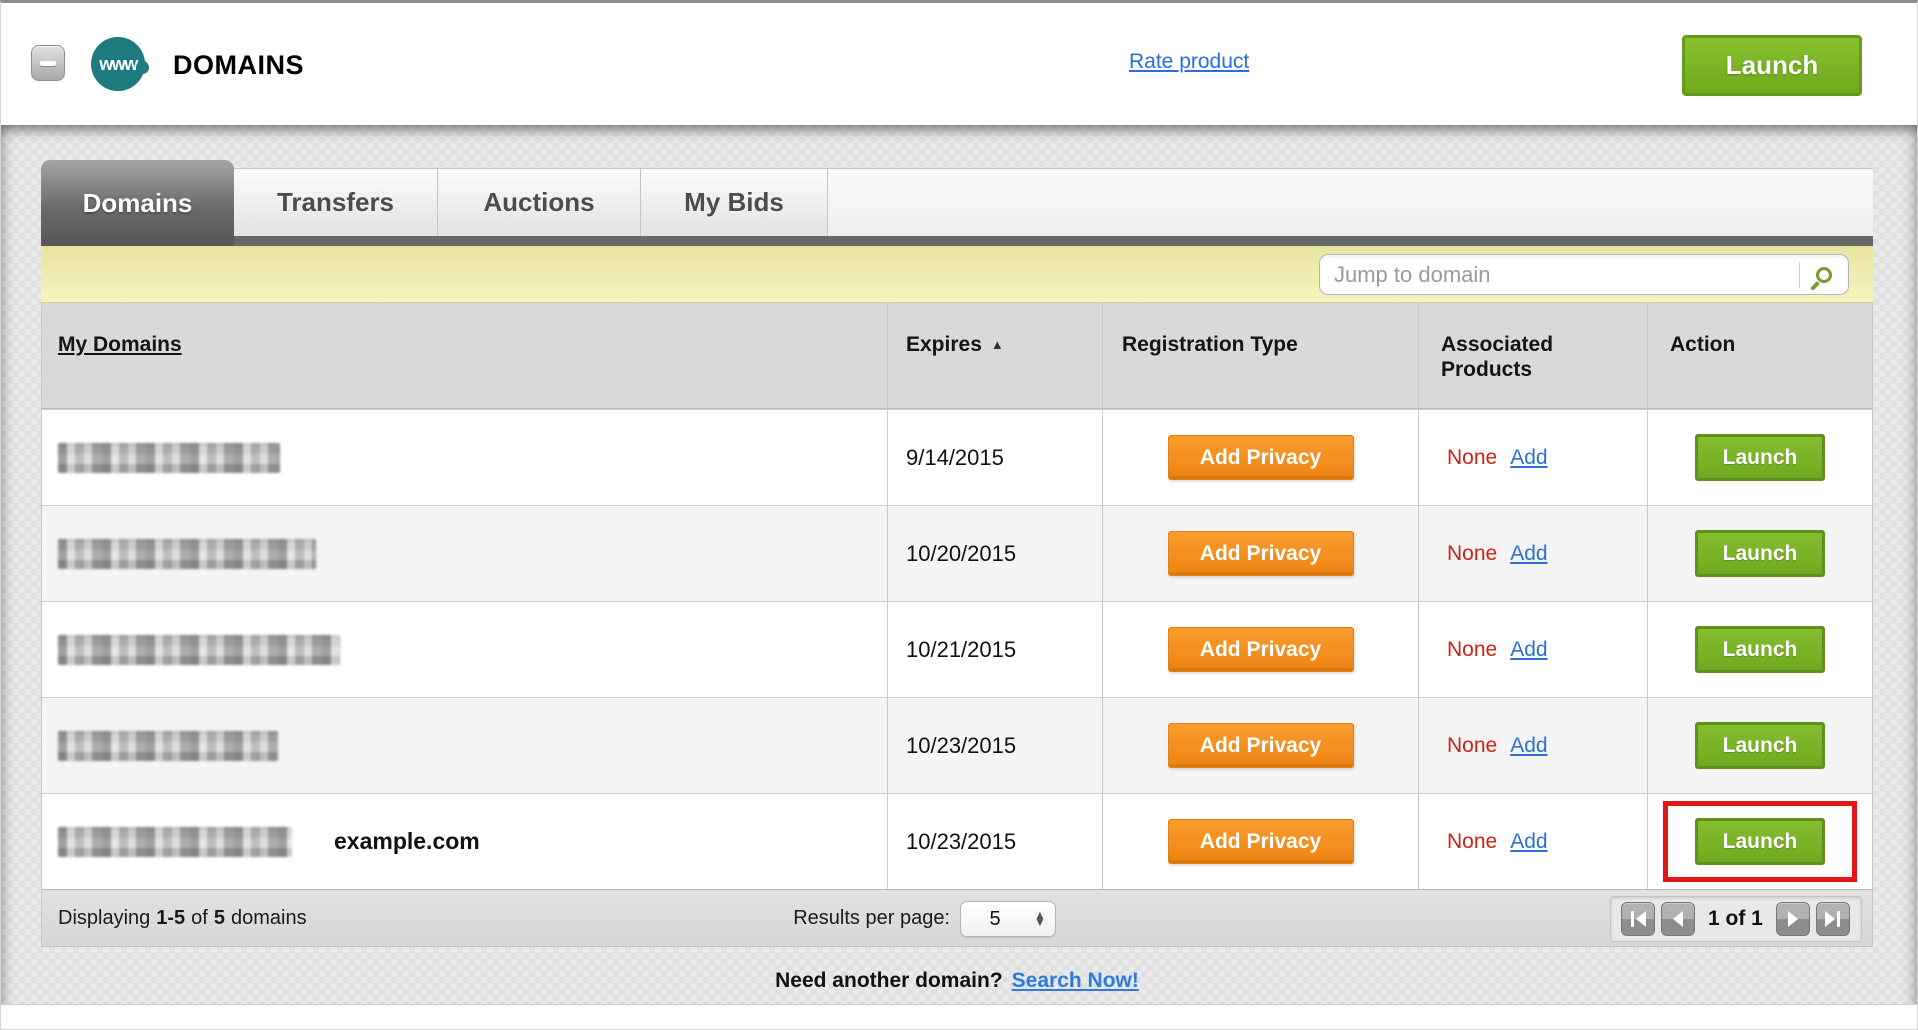  I want to click on logo-text: www, so click(118, 63).